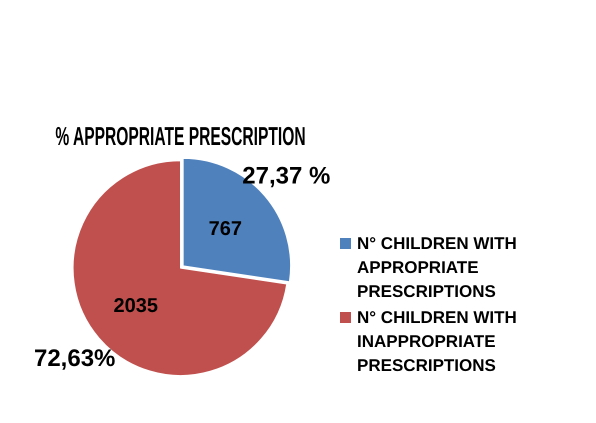 This screenshot has height=423, width=596. I want to click on text: 27,37 %, so click(286, 176).